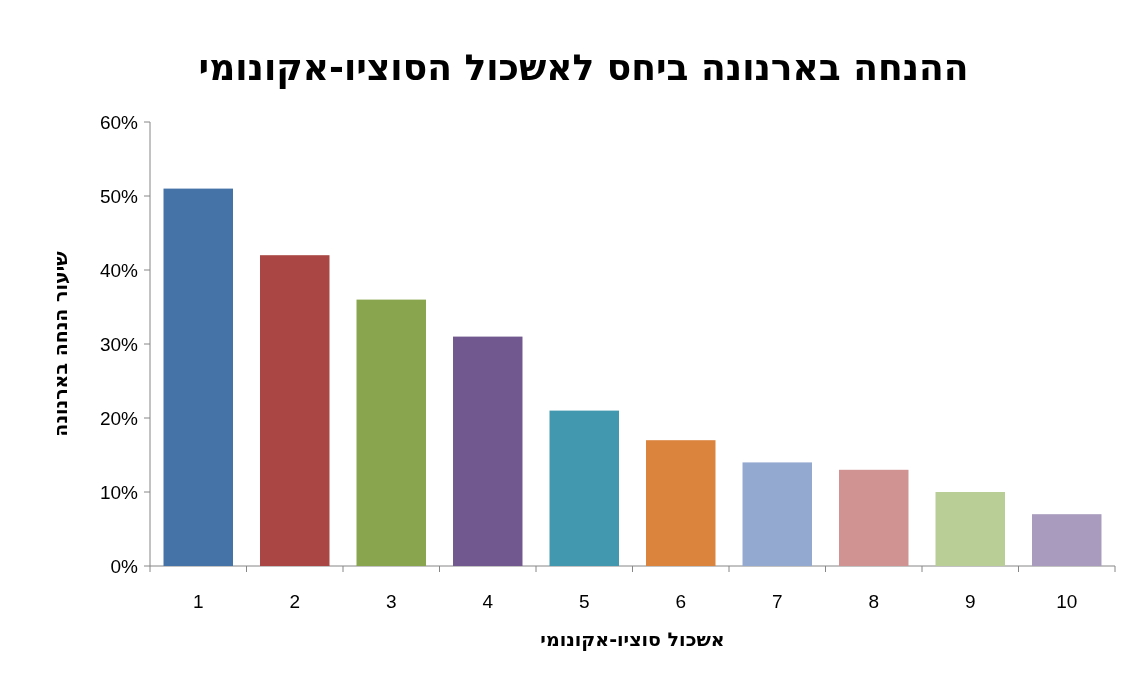 Image resolution: width=1147 pixels, height=676 pixels. Describe the element at coordinates (119, 418) in the screenshot. I see `y-tick-label: 20%` at that location.